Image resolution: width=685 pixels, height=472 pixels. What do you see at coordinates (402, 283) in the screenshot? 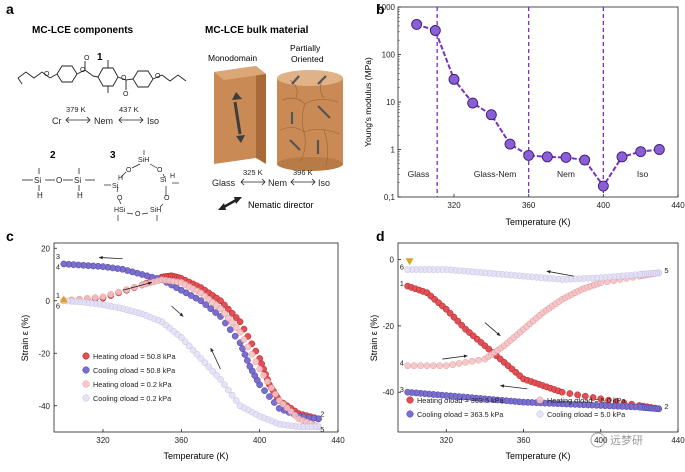
I see `point-label: 1` at bounding box center [402, 283].